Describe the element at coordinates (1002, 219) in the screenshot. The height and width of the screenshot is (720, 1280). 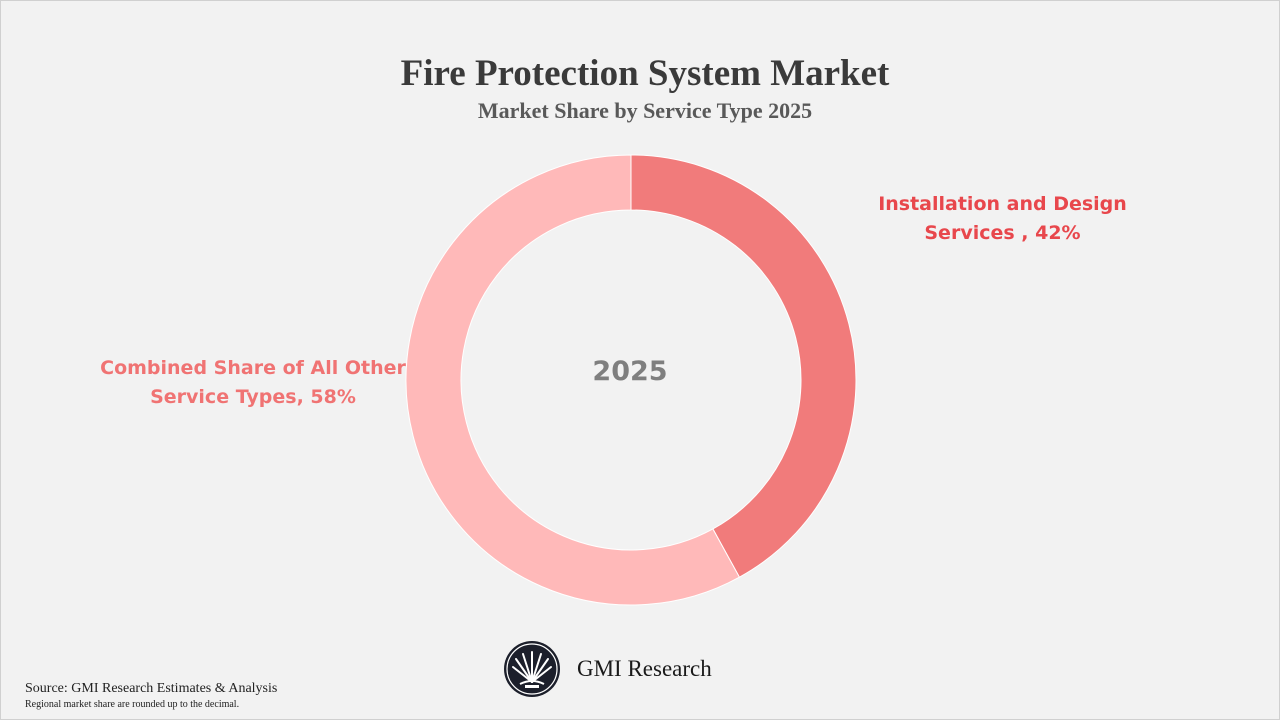
I see `slice-label-installation: Installation and Design Services , 42%` at that location.